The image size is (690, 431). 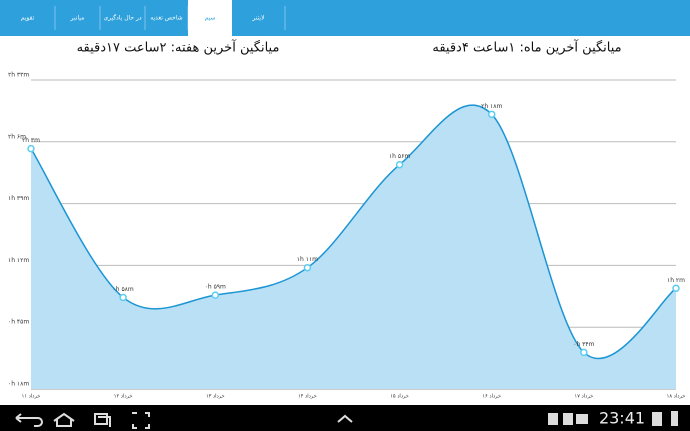 What do you see at coordinates (17, 136) in the screenshot?
I see `y-tick-label: ۲h ۶m` at bounding box center [17, 136].